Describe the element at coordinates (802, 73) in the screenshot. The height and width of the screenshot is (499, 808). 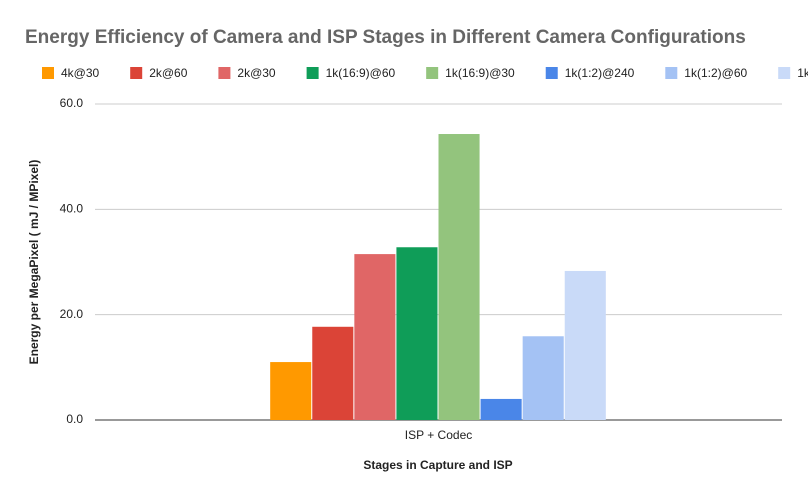
I see `legend-label: 1k(1:2)@30` at that location.